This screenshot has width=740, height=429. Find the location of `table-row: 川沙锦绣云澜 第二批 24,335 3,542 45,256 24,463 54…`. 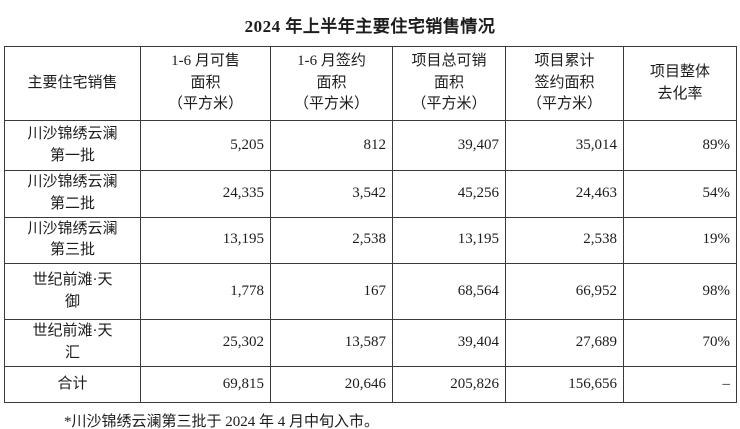

table-row: 川沙锦绣云澜 第二批 24,335 3,542 45,256 24,463 54… is located at coordinates (370, 194).